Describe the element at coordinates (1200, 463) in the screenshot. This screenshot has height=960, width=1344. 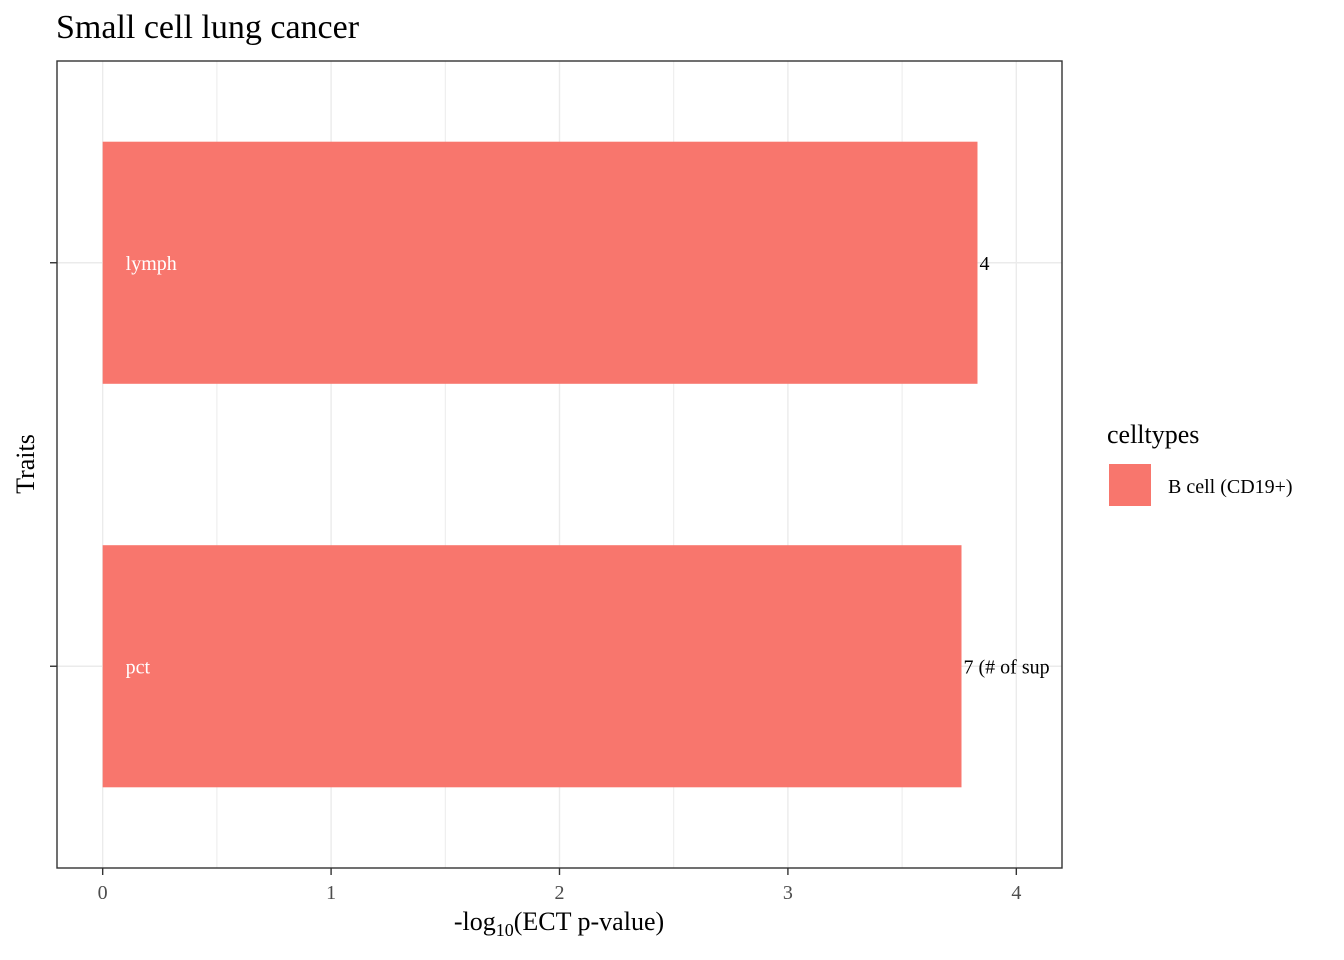
I see `legend: celltypes B cell (CD19+)` at that location.